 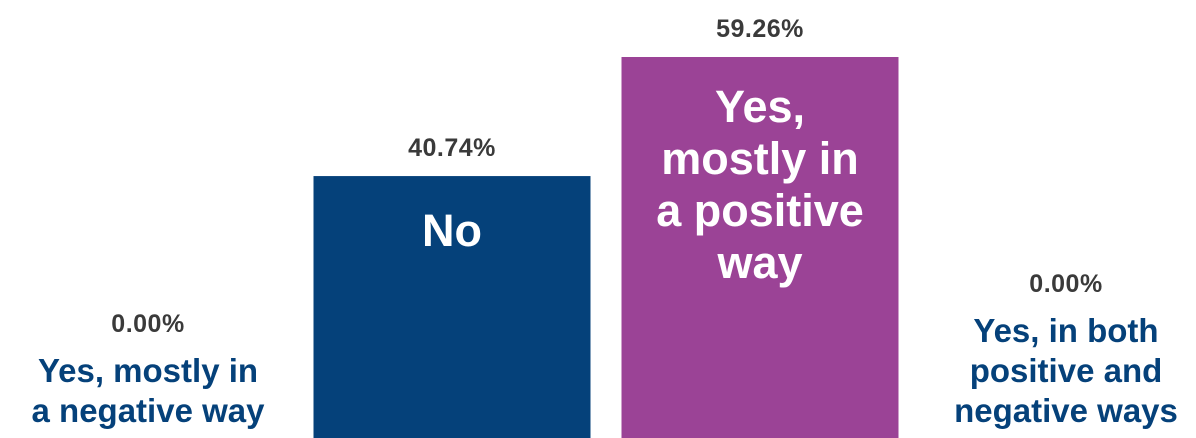 What do you see at coordinates (1065, 284) in the screenshot?
I see `data-label-4: 0.00%` at bounding box center [1065, 284].